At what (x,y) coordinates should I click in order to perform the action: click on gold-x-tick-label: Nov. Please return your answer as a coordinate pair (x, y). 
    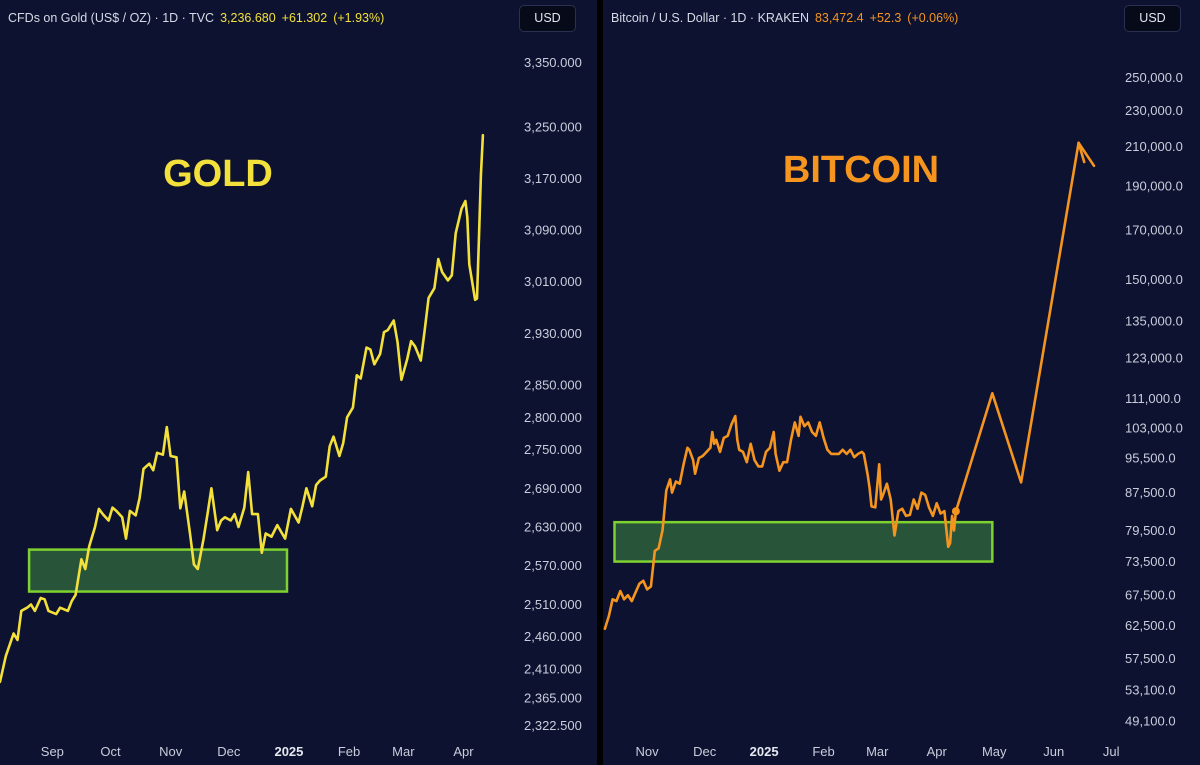
    Looking at the image, I should click on (171, 751).